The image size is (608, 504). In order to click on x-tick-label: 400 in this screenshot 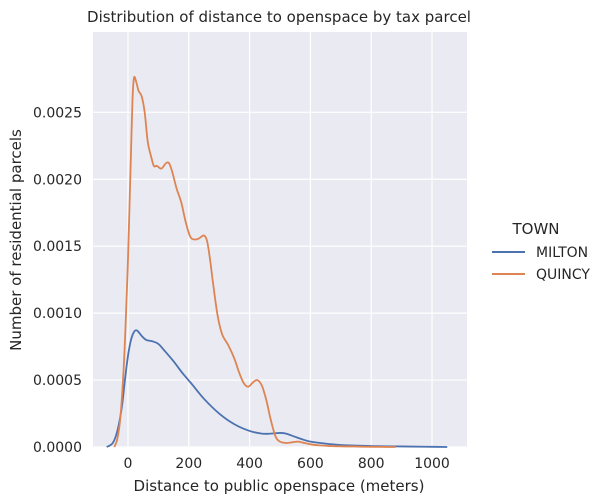, I will do `click(249, 464)`.